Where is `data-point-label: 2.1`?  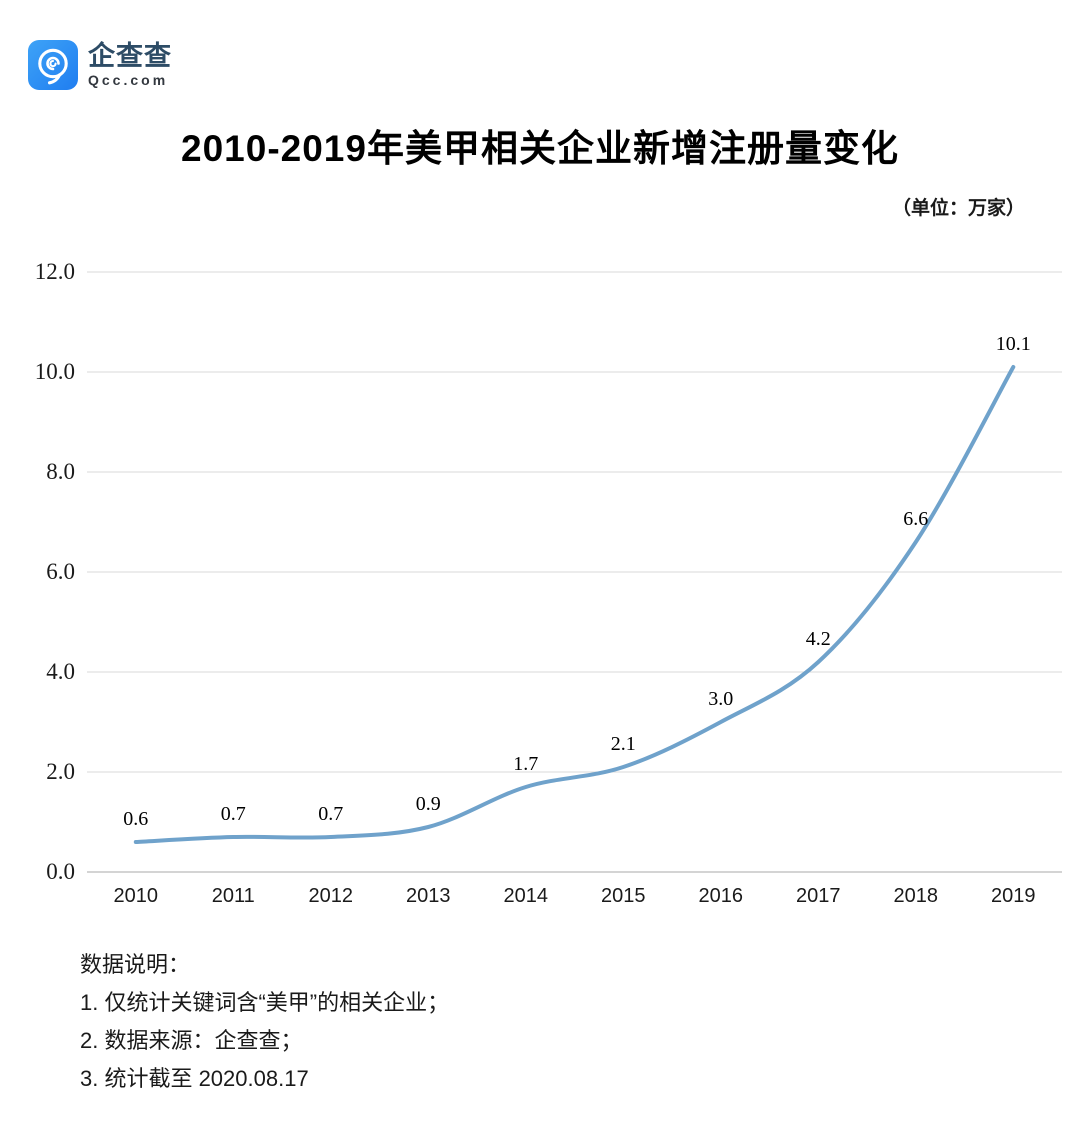
data-point-label: 2.1 is located at coordinates (623, 744).